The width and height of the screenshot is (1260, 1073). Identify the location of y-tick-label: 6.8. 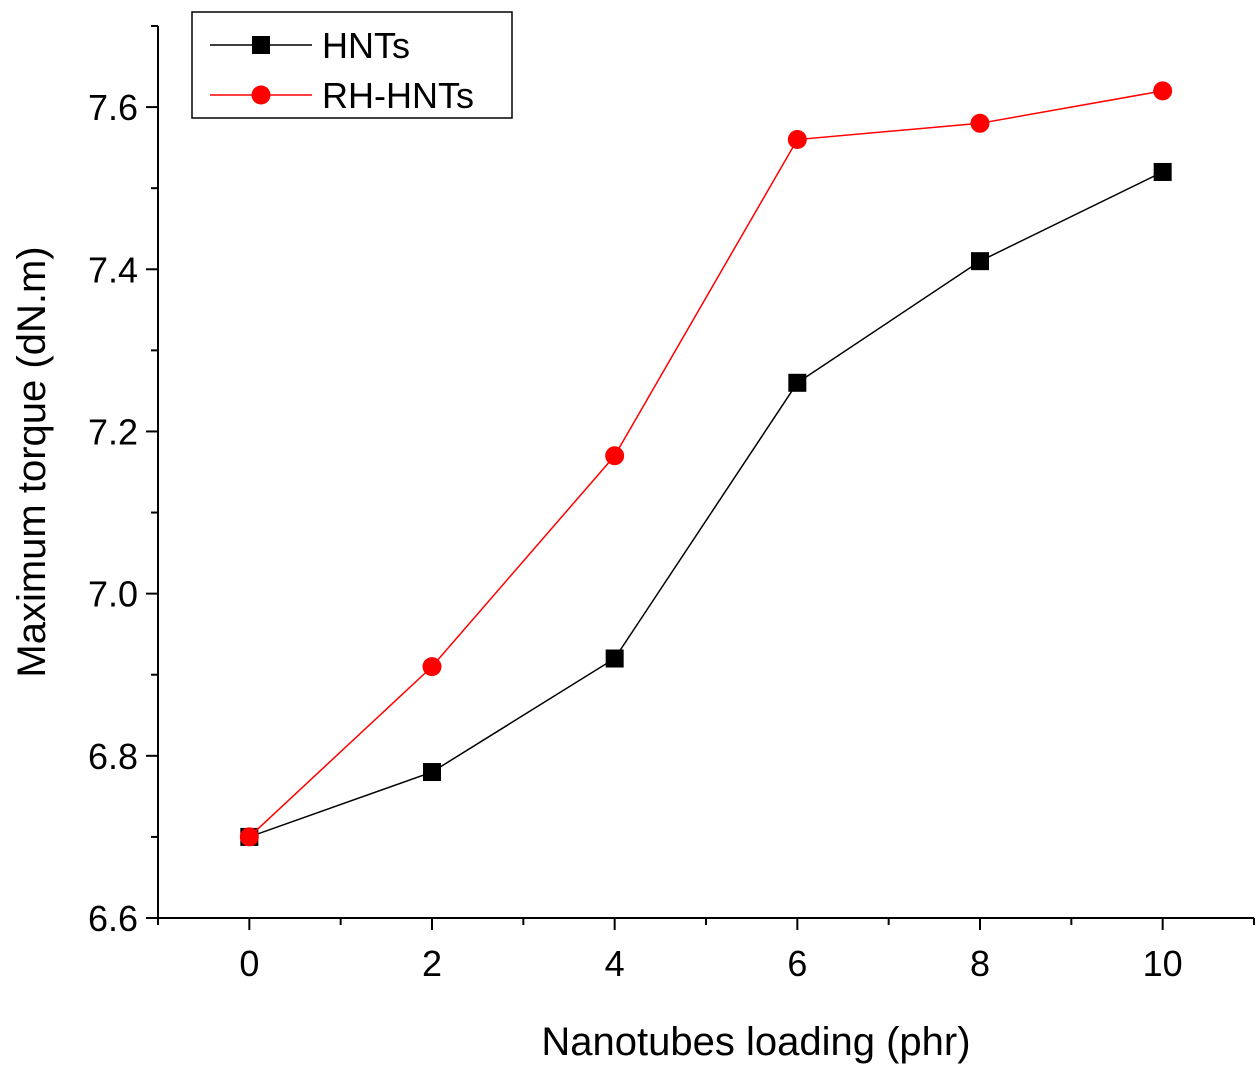
(113, 756).